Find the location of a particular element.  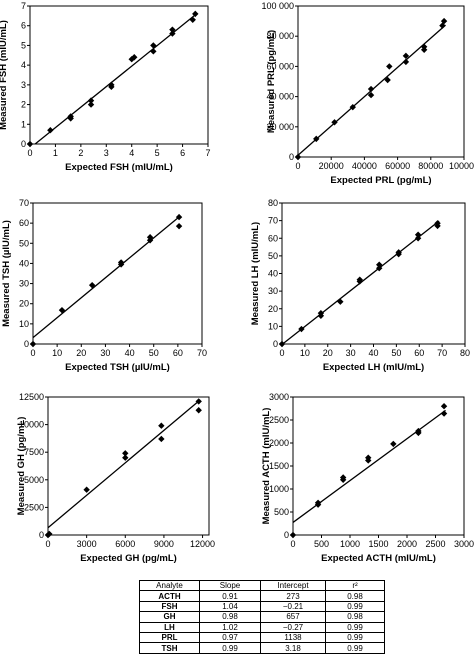

trendline is located at coordinates (106, 277).